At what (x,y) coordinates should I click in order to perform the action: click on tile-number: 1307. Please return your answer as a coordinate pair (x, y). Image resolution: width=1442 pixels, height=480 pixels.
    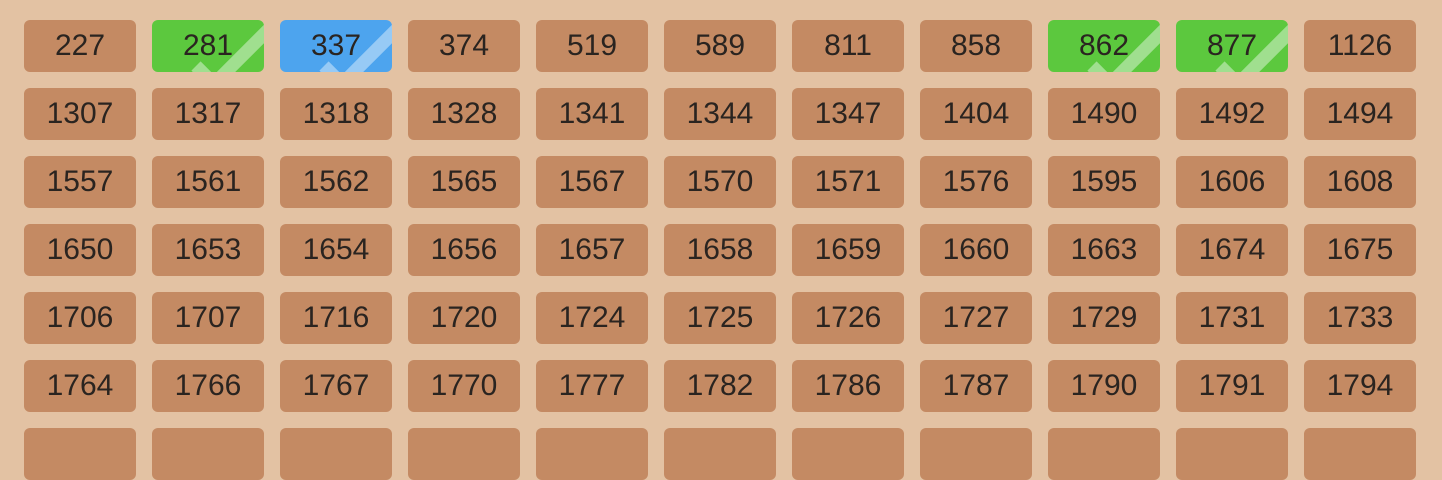
    Looking at the image, I should click on (80, 113).